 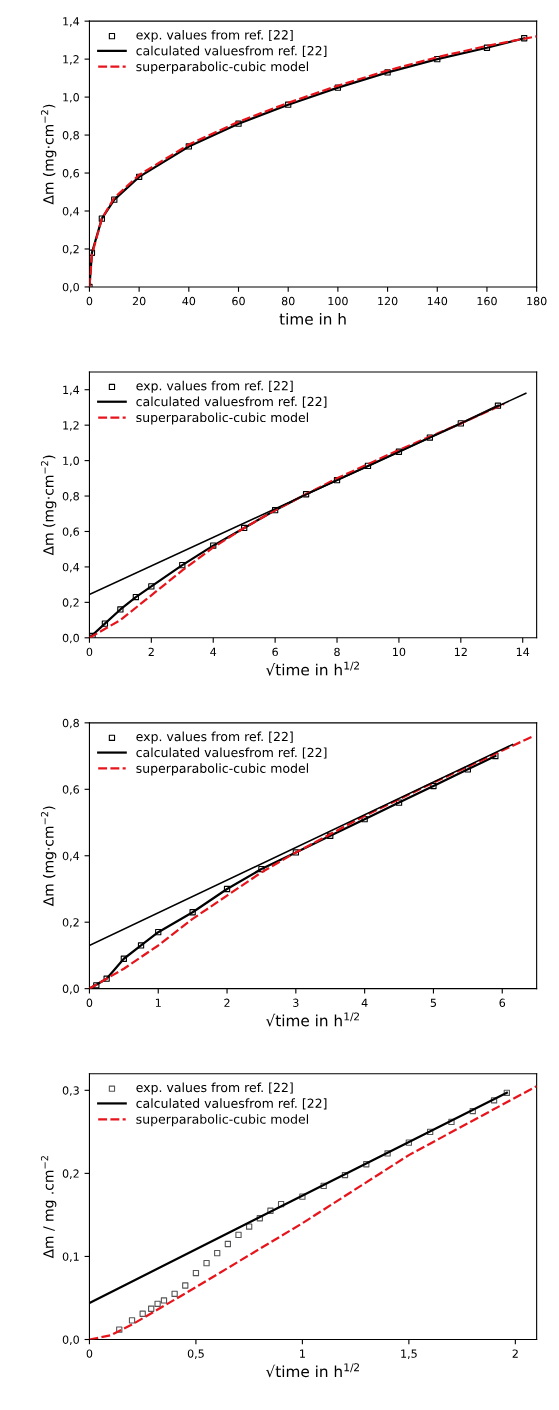 What do you see at coordinates (338, 301) in the screenshot?
I see `x-tick-label: 100` at bounding box center [338, 301].